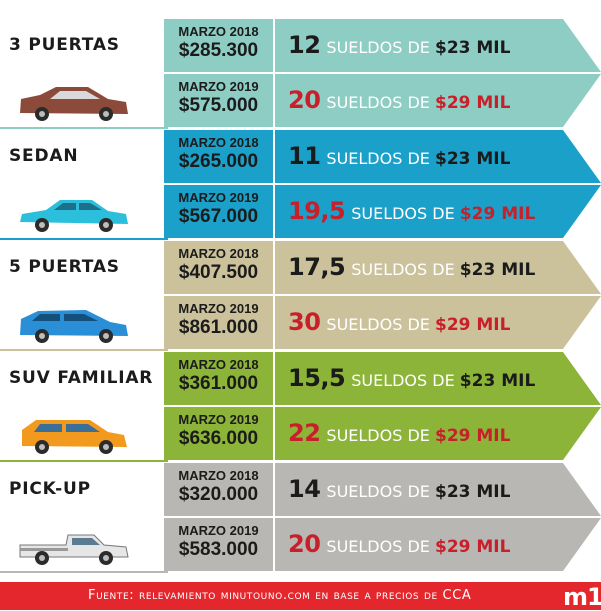 The image size is (601, 611). Describe the element at coordinates (218, 494) in the screenshot. I see `price-value: $320.000` at that location.